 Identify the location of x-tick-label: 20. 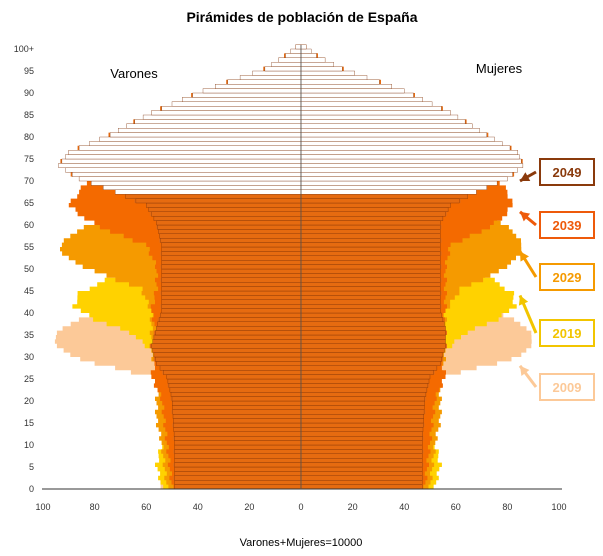
(353, 507).